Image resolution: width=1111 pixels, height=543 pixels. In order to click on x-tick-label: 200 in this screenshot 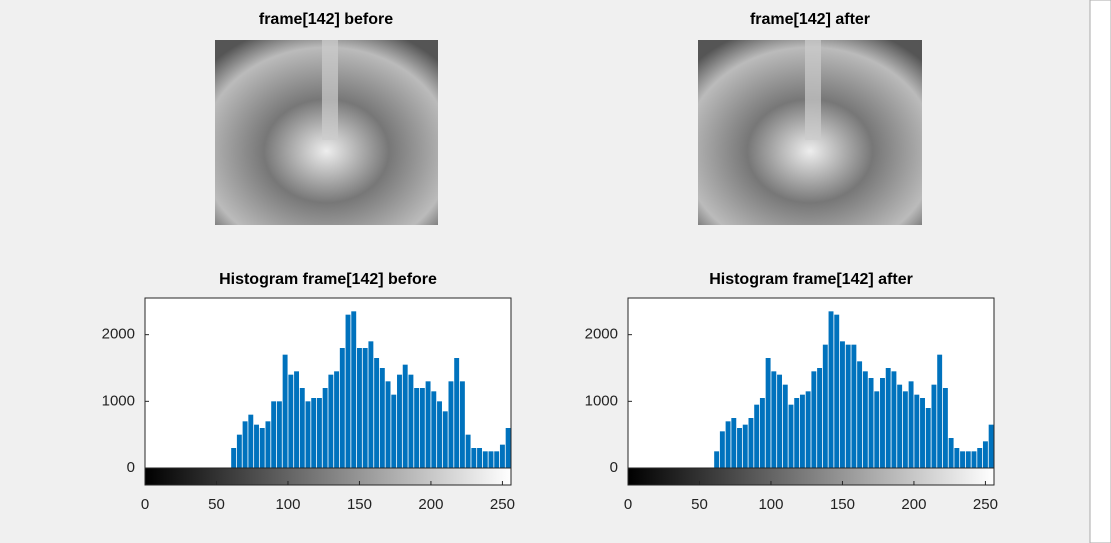, I will do `click(913, 504)`.